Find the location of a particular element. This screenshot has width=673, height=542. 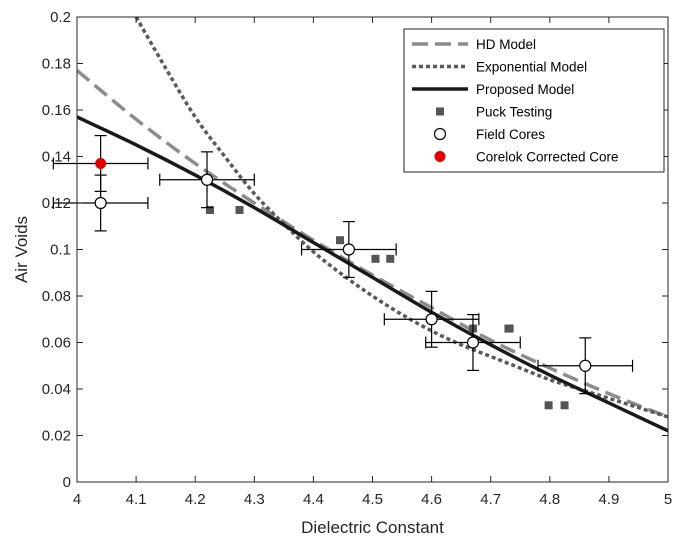

y-tick-label: 0.04 is located at coordinates (56, 389).